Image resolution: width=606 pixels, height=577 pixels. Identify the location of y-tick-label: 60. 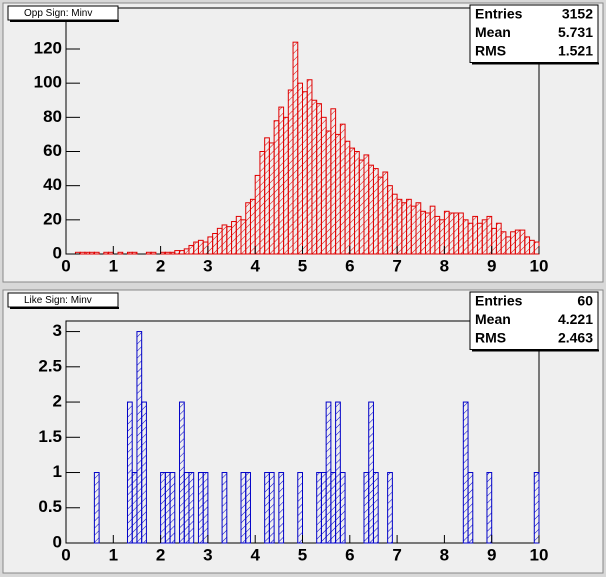
(52, 150).